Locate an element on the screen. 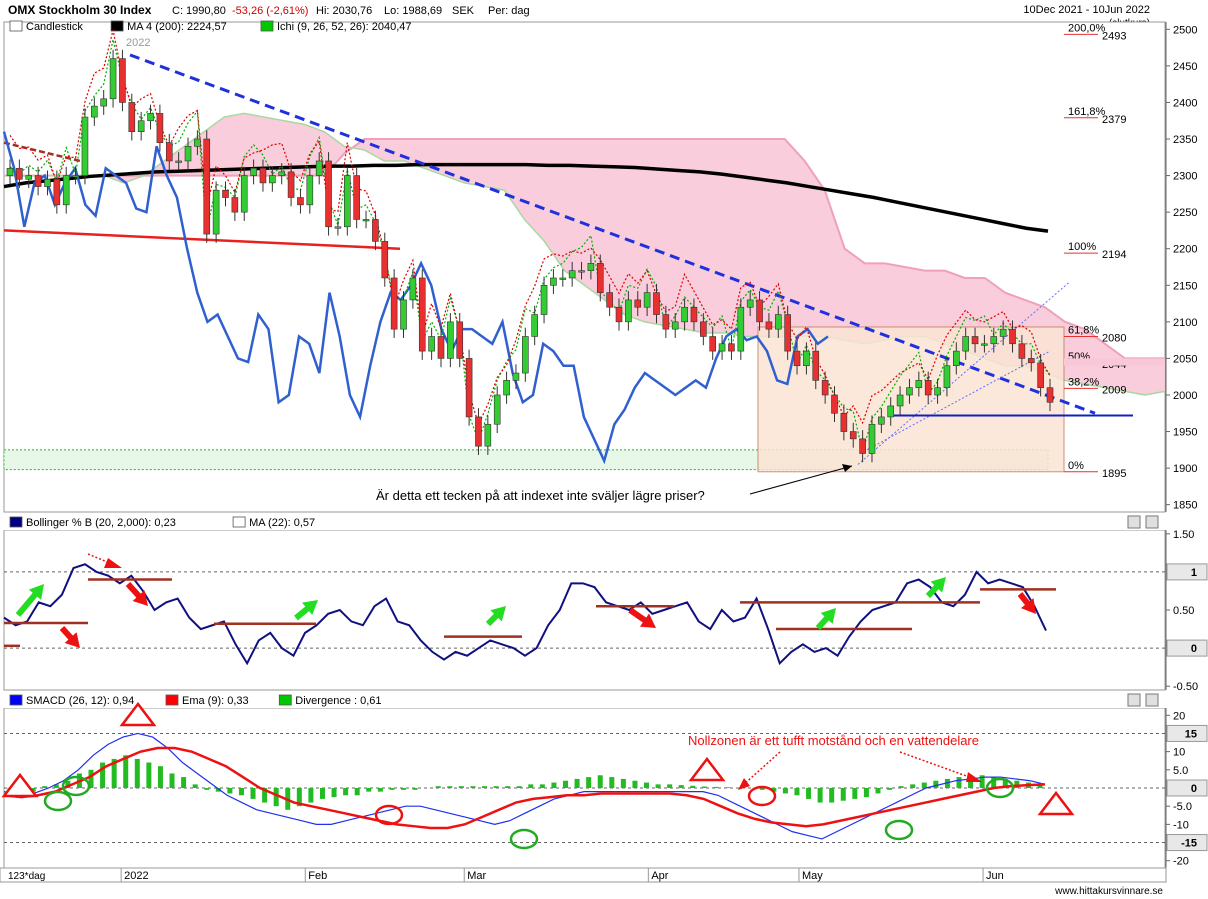 The height and width of the screenshot is (899, 1208). fib-value-1: 2379 is located at coordinates (1114, 120).